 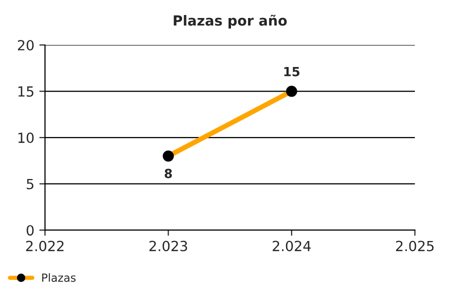 I want to click on x-tick-label: 2.022, so click(x=45, y=246).